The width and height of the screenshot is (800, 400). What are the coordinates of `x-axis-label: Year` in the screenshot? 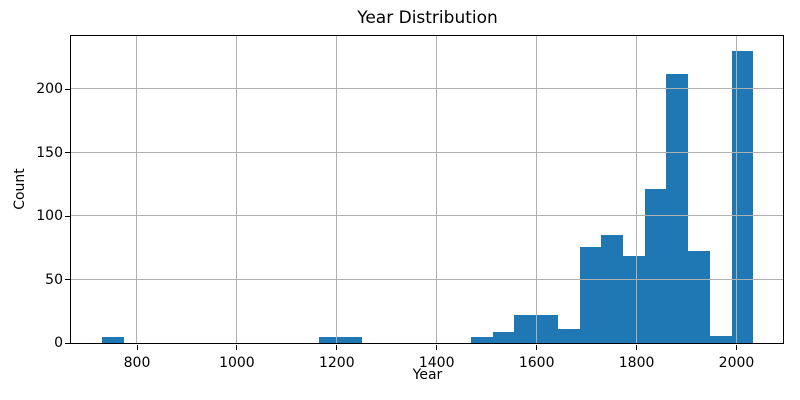 It's located at (427, 375).